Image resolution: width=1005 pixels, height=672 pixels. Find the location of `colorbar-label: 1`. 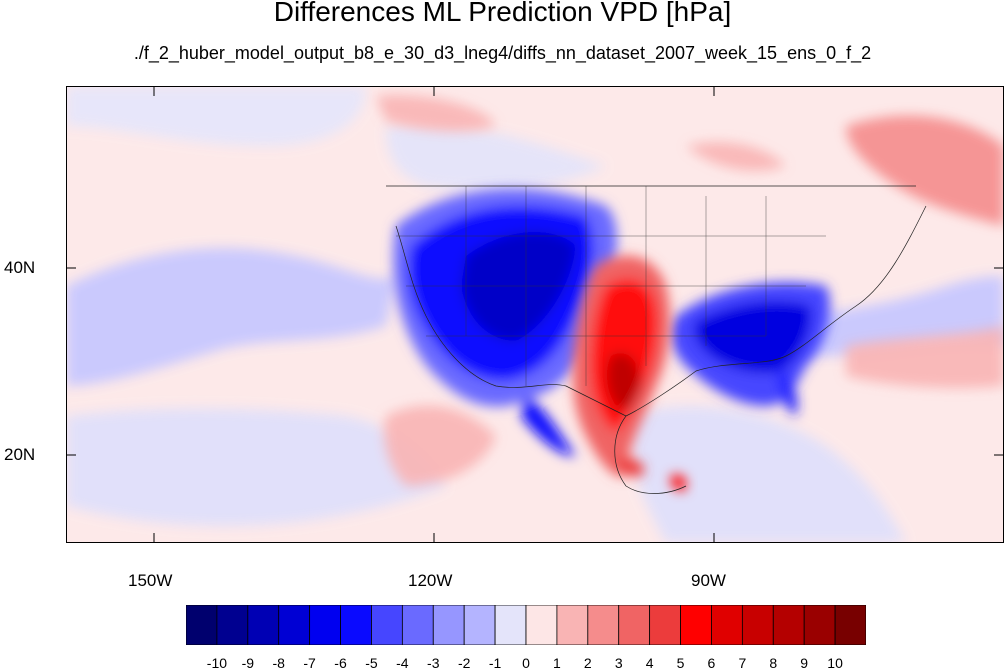

colorbar-label: 1 is located at coordinates (557, 663).